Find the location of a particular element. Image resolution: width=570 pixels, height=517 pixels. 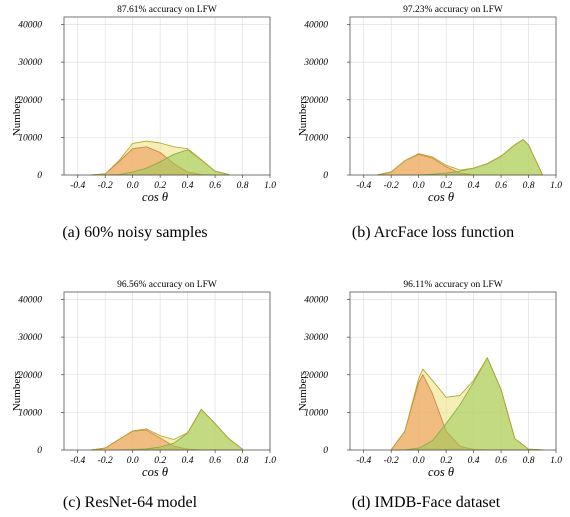

plot-area is located at coordinates (167, 371).